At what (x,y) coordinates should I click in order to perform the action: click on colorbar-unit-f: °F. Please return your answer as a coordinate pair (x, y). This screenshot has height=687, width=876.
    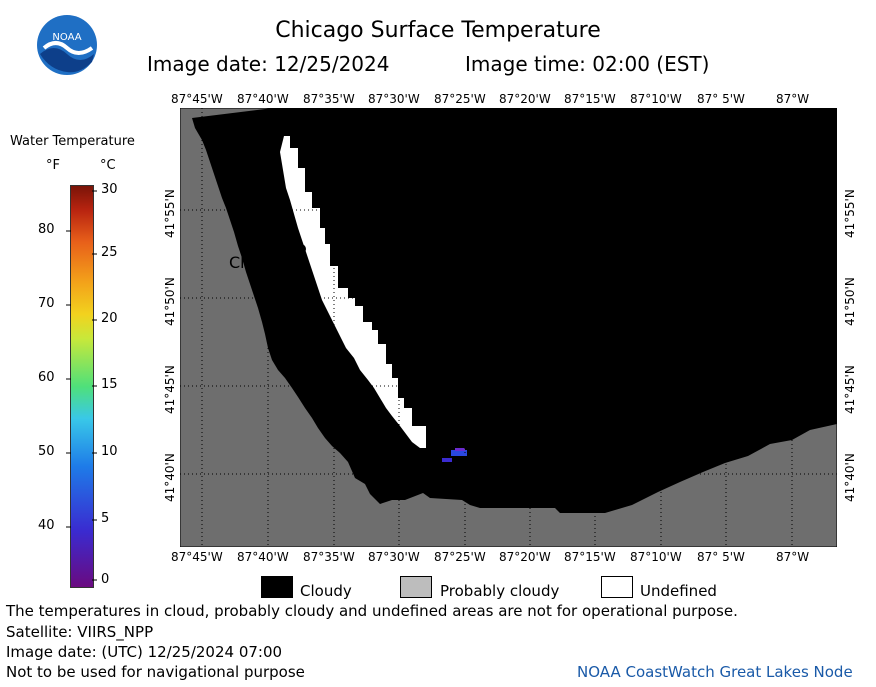
    Looking at the image, I should click on (53, 165).